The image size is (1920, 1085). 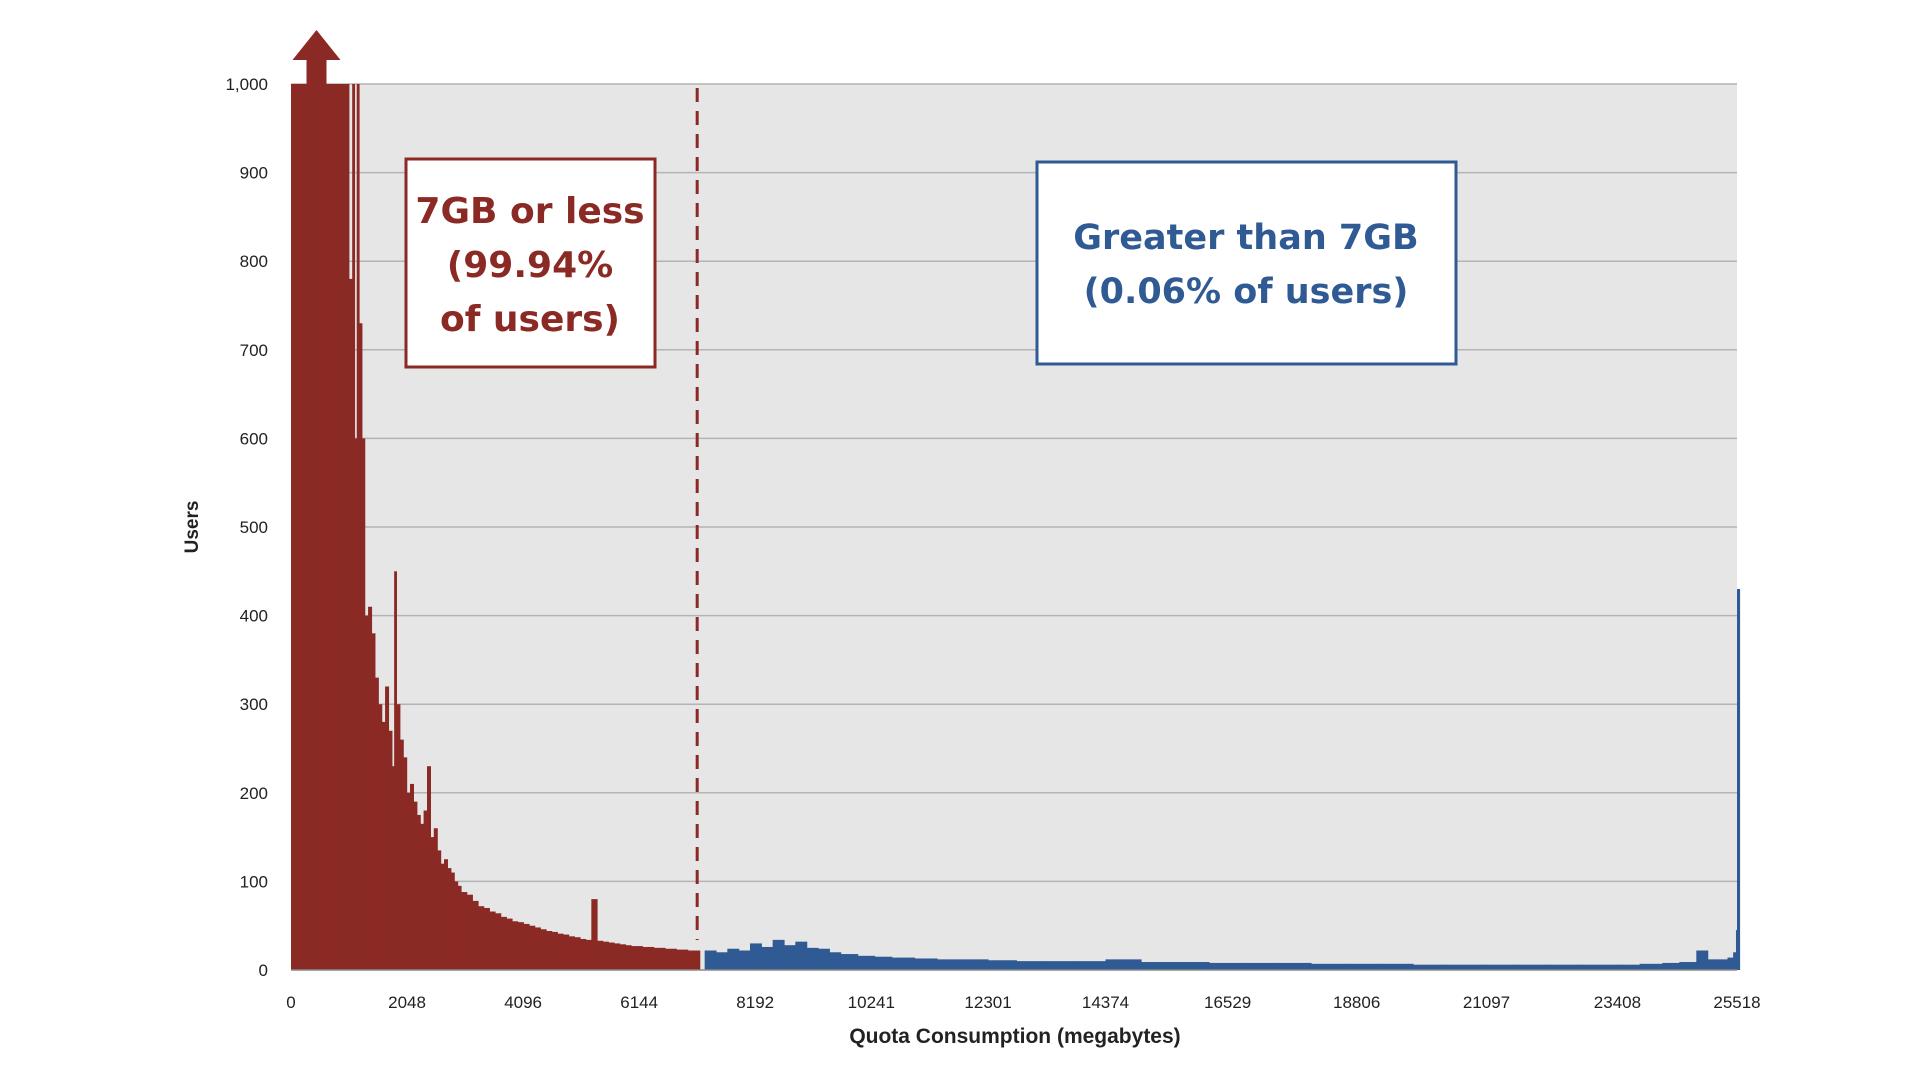 What do you see at coordinates (246, 84) in the screenshot?
I see `y-tick-label: 1,000` at bounding box center [246, 84].